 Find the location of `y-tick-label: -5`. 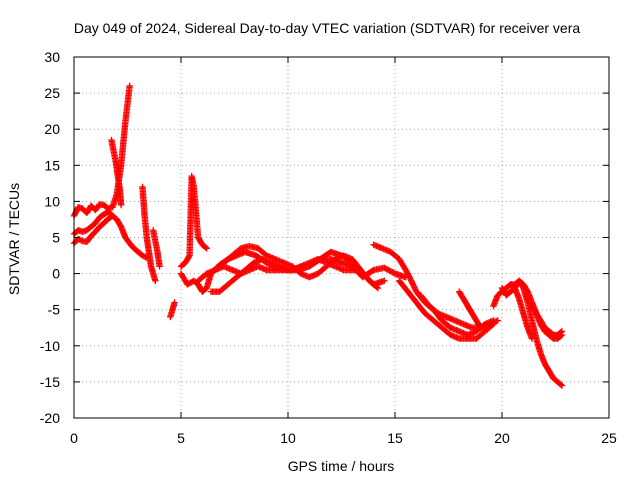

y-tick-label: -5 is located at coordinates (54, 310).